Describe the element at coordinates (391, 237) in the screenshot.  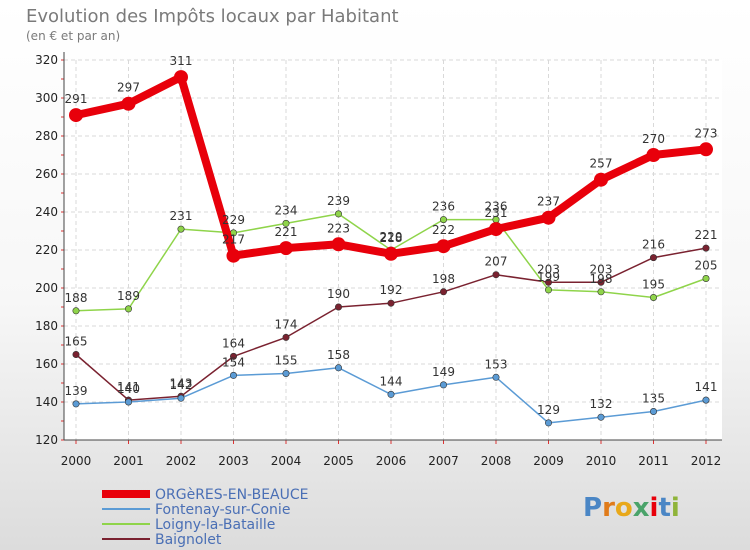
I see `data-label: 220` at that location.